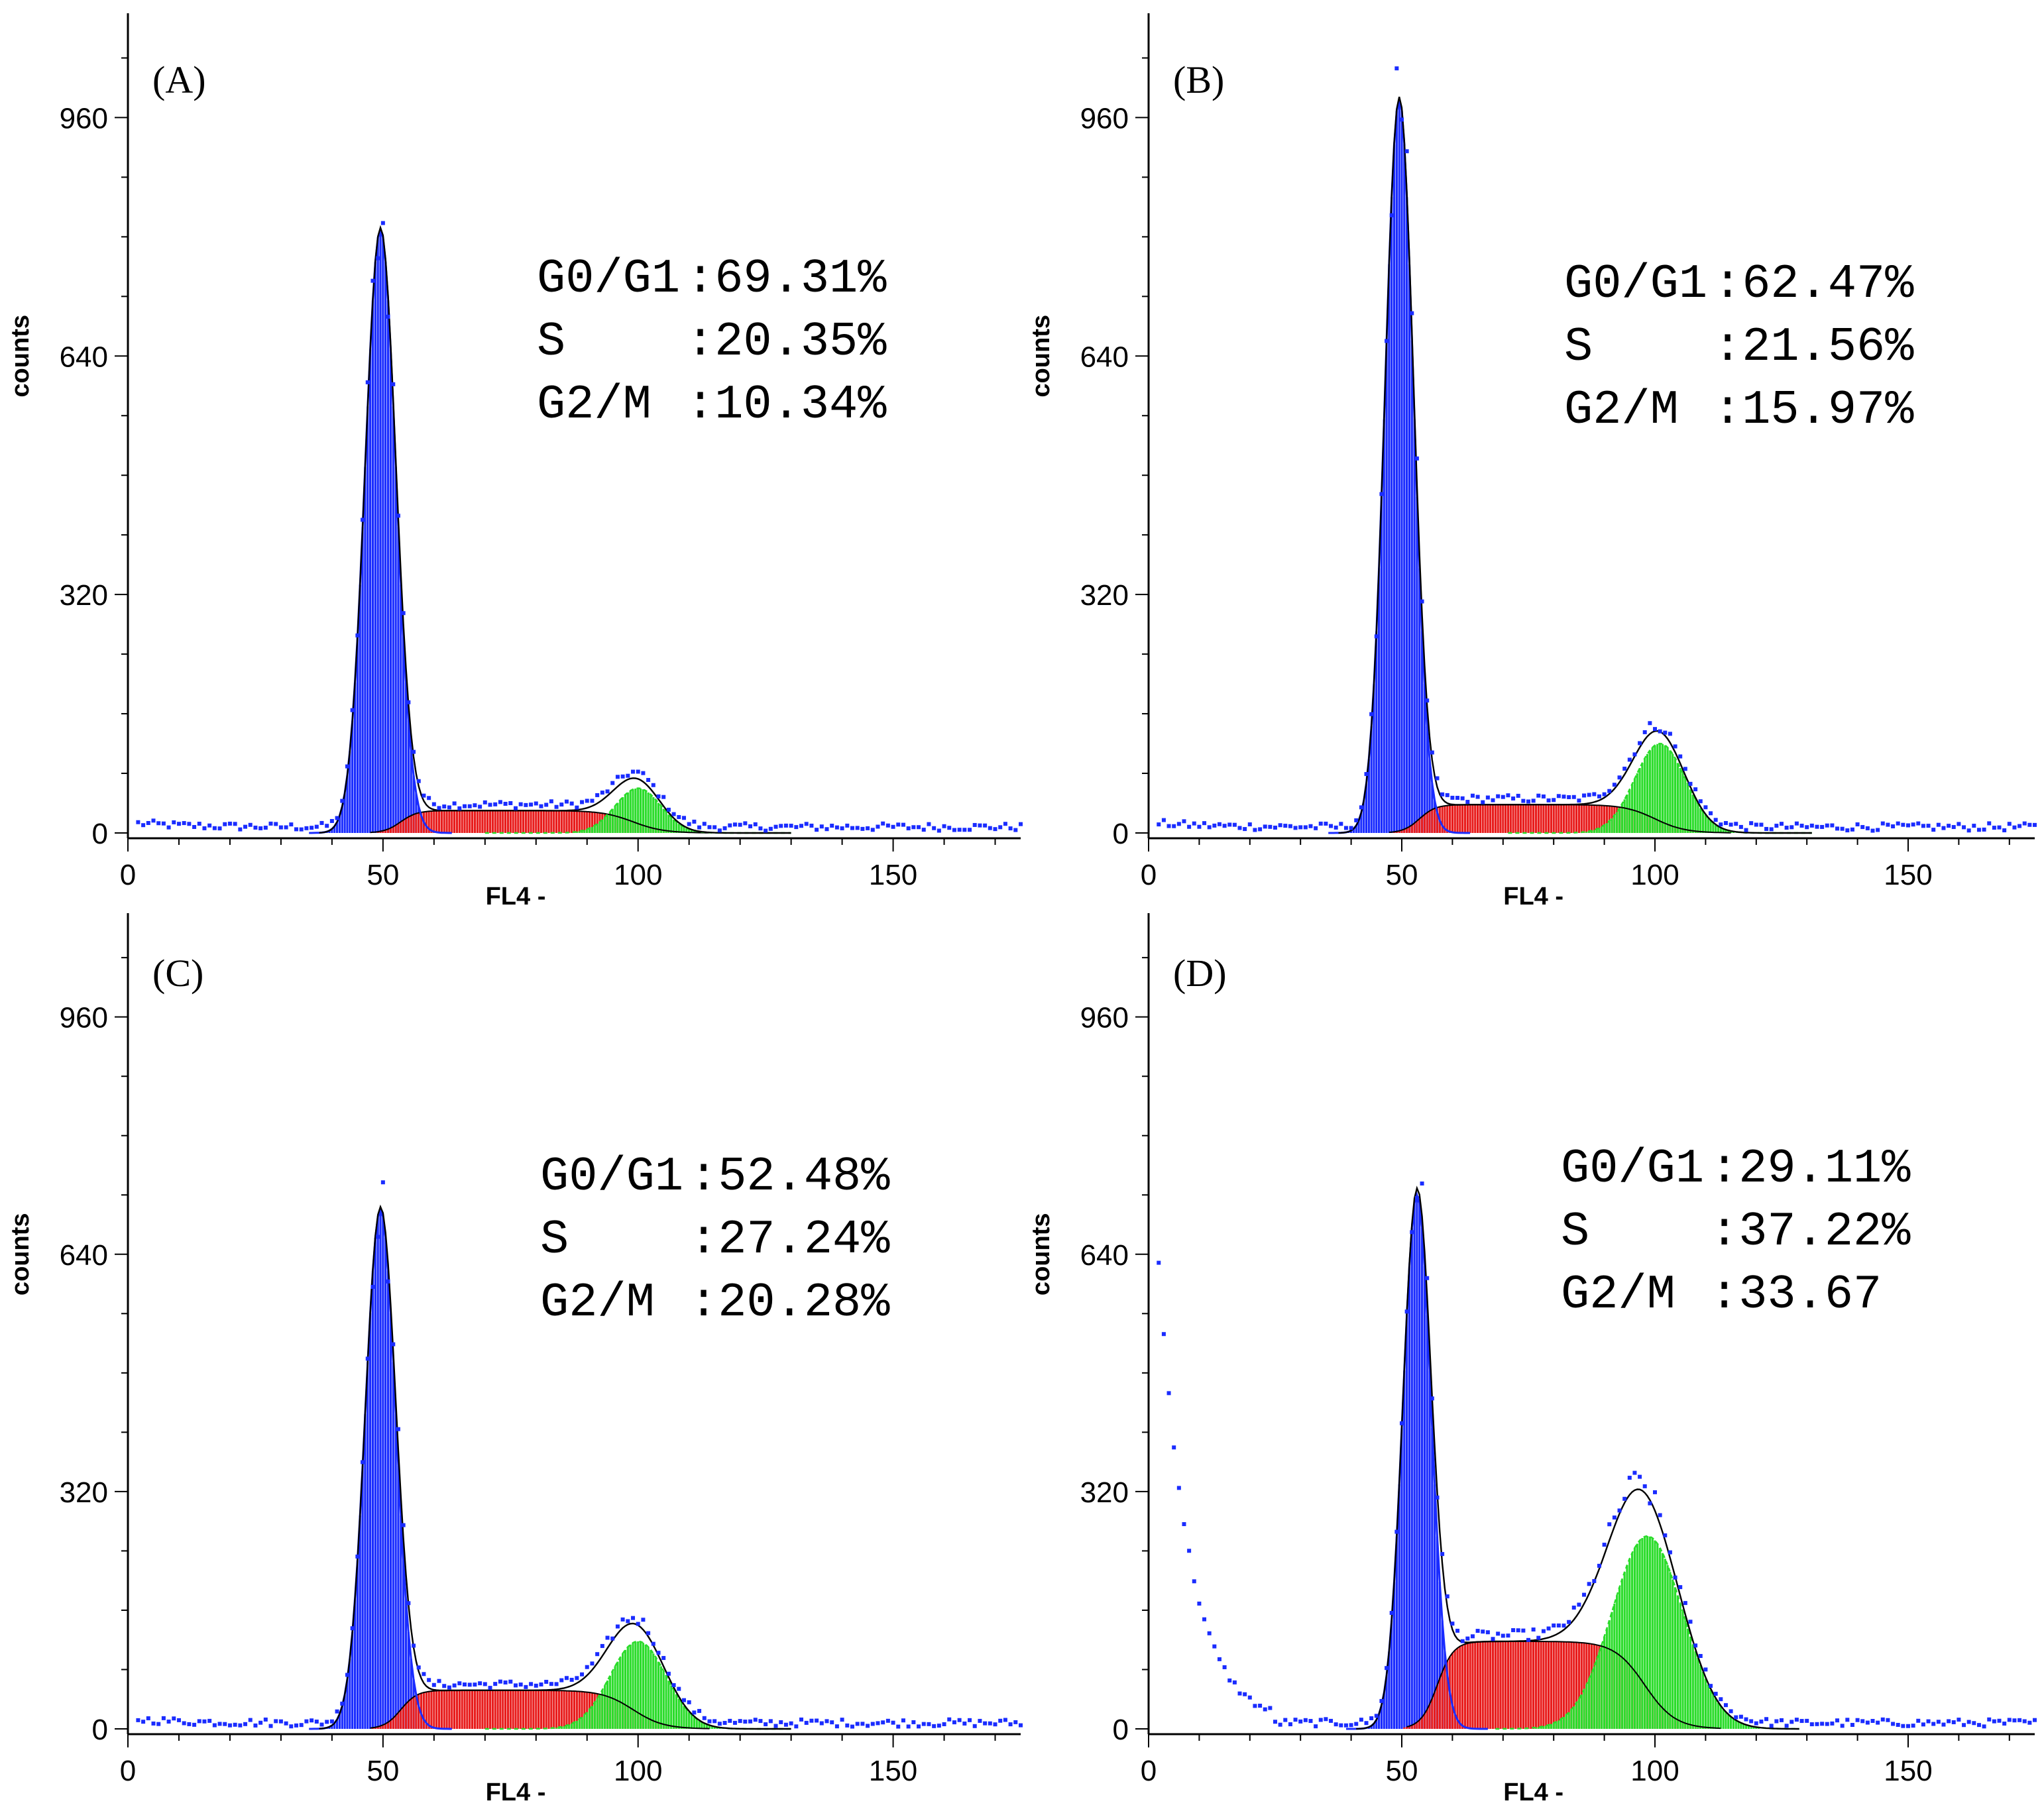  Describe the element at coordinates (551, 342) in the screenshot. I see `phase-name-label: S` at that location.